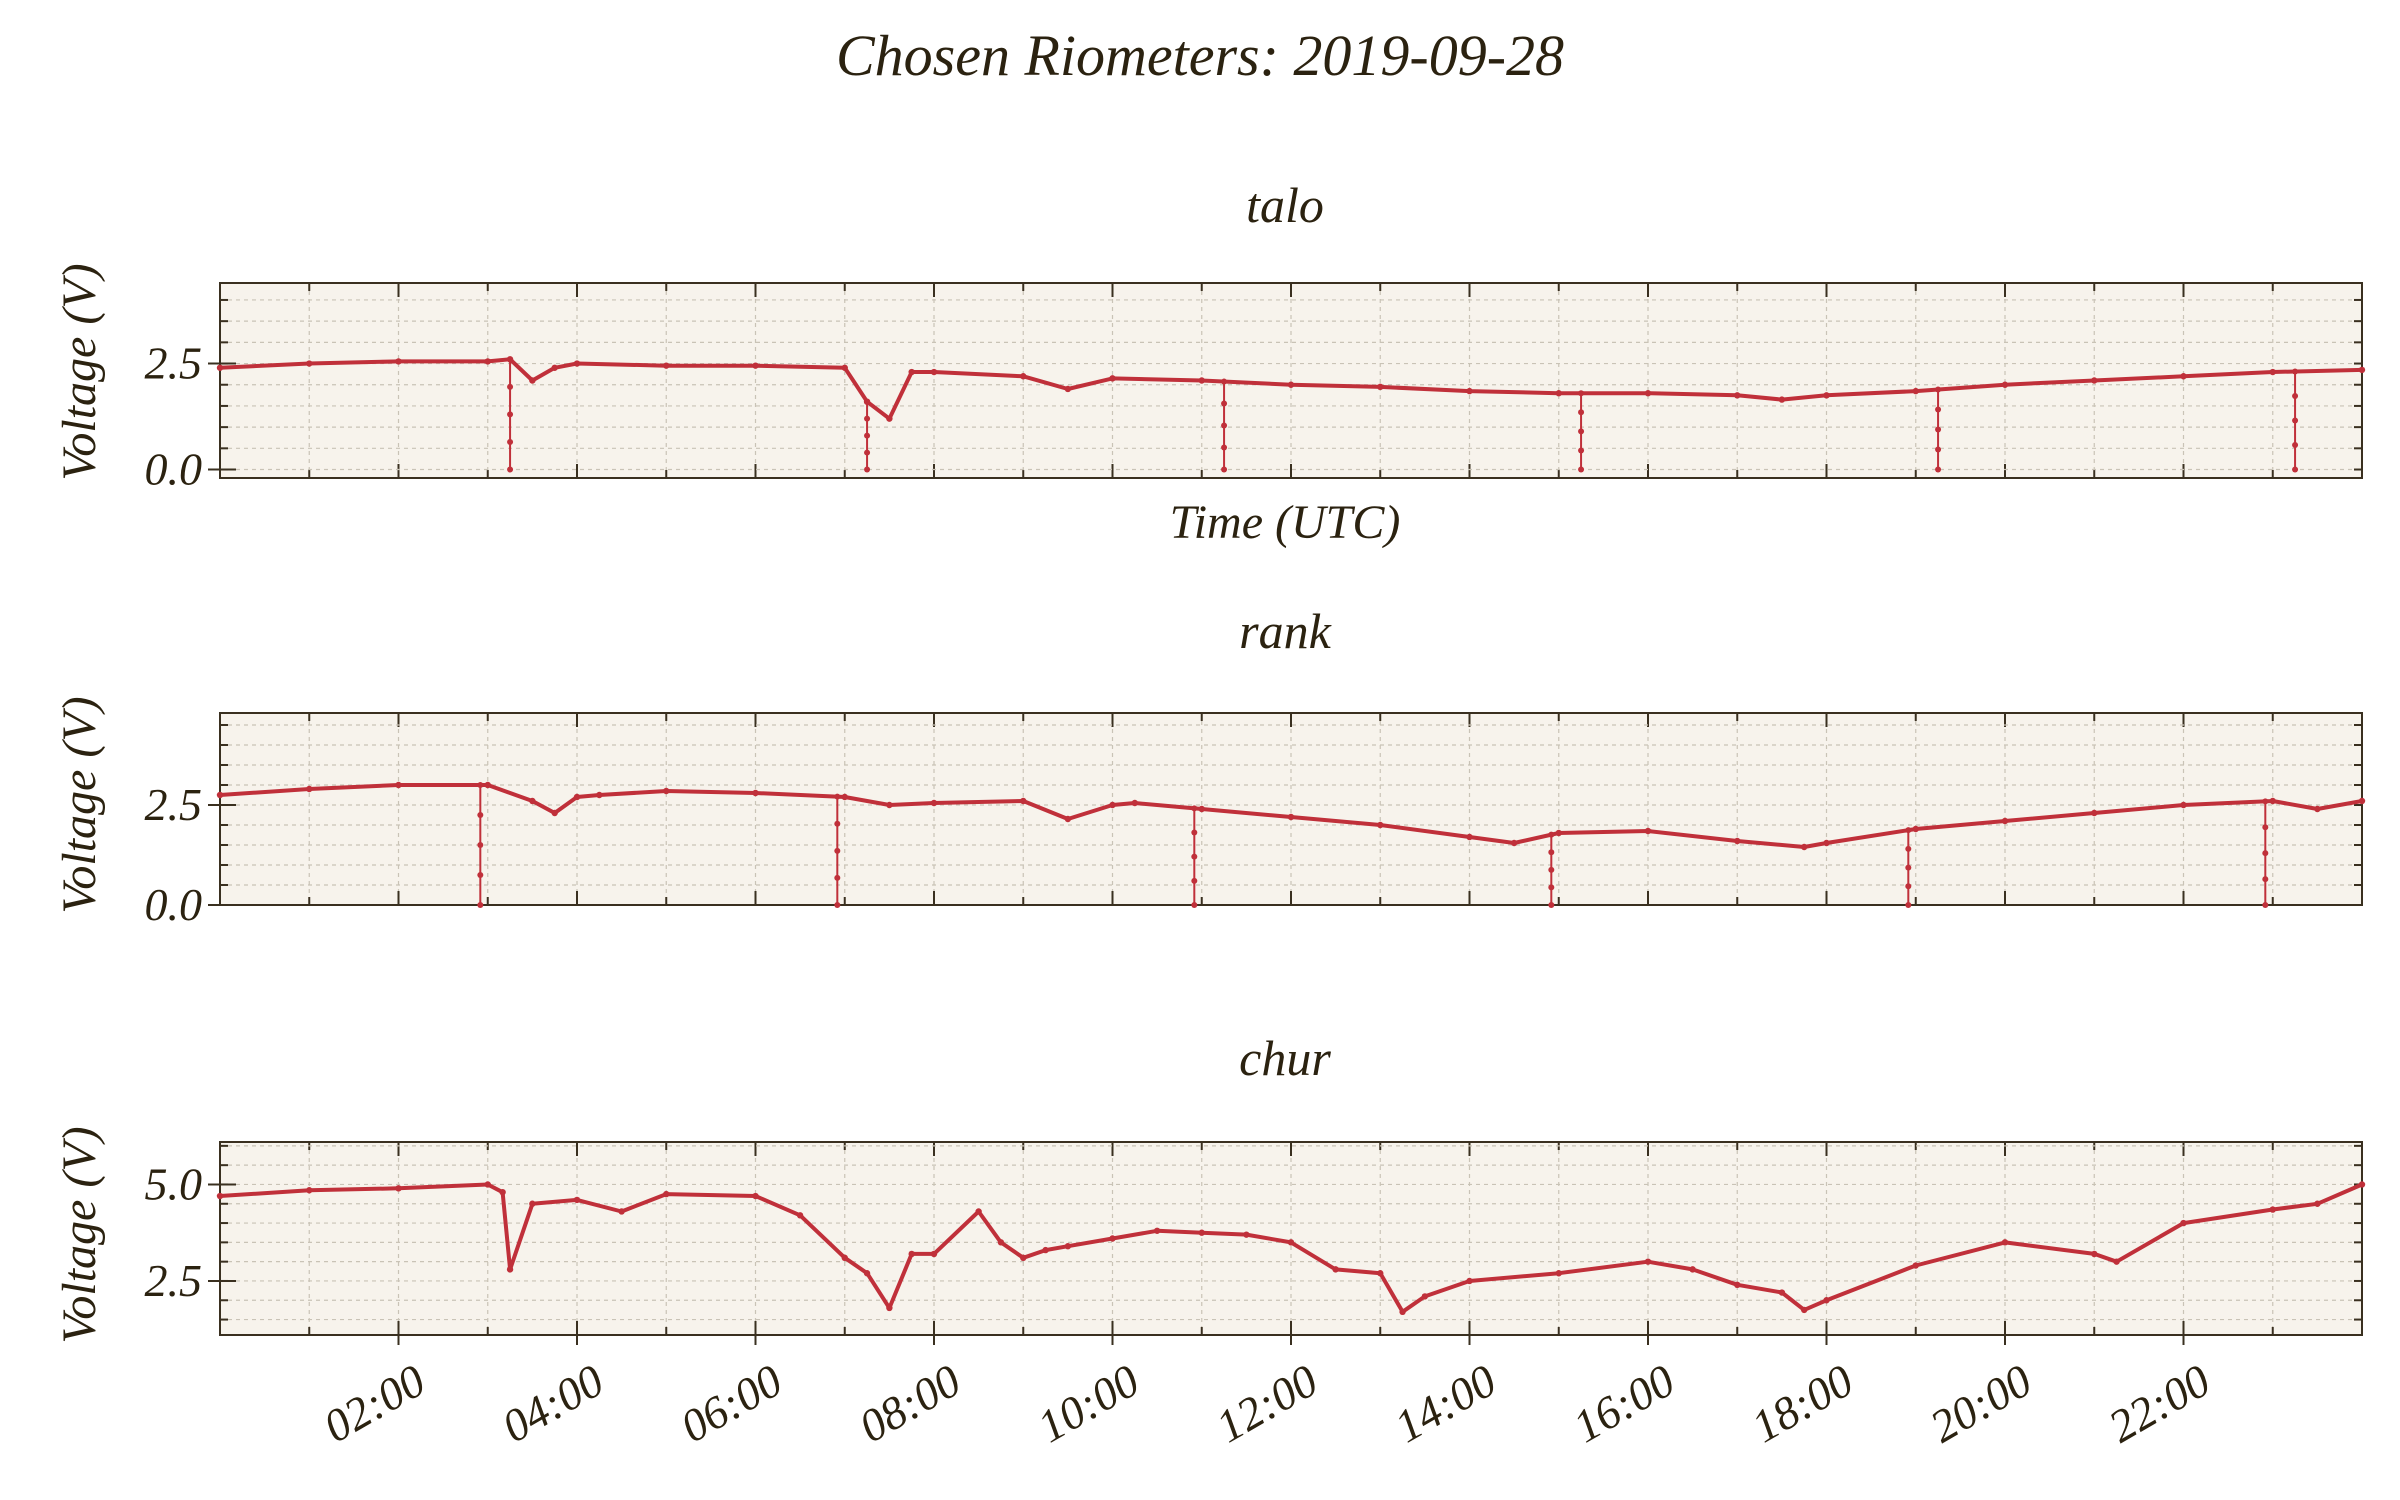 This screenshot has width=2400, height=1500. What do you see at coordinates (731, 1403) in the screenshot?
I see `x-tick-label: 06:00` at bounding box center [731, 1403].